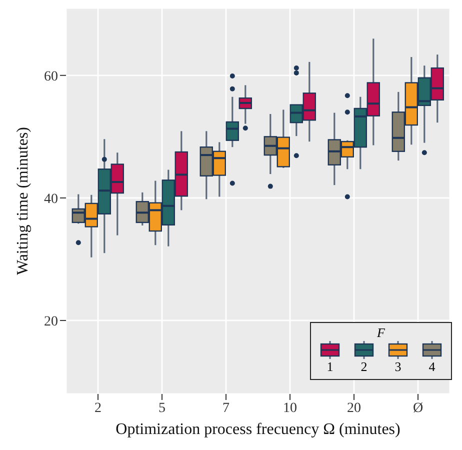  What do you see at coordinates (330, 367) in the screenshot?
I see `legend-label: 1` at bounding box center [330, 367].